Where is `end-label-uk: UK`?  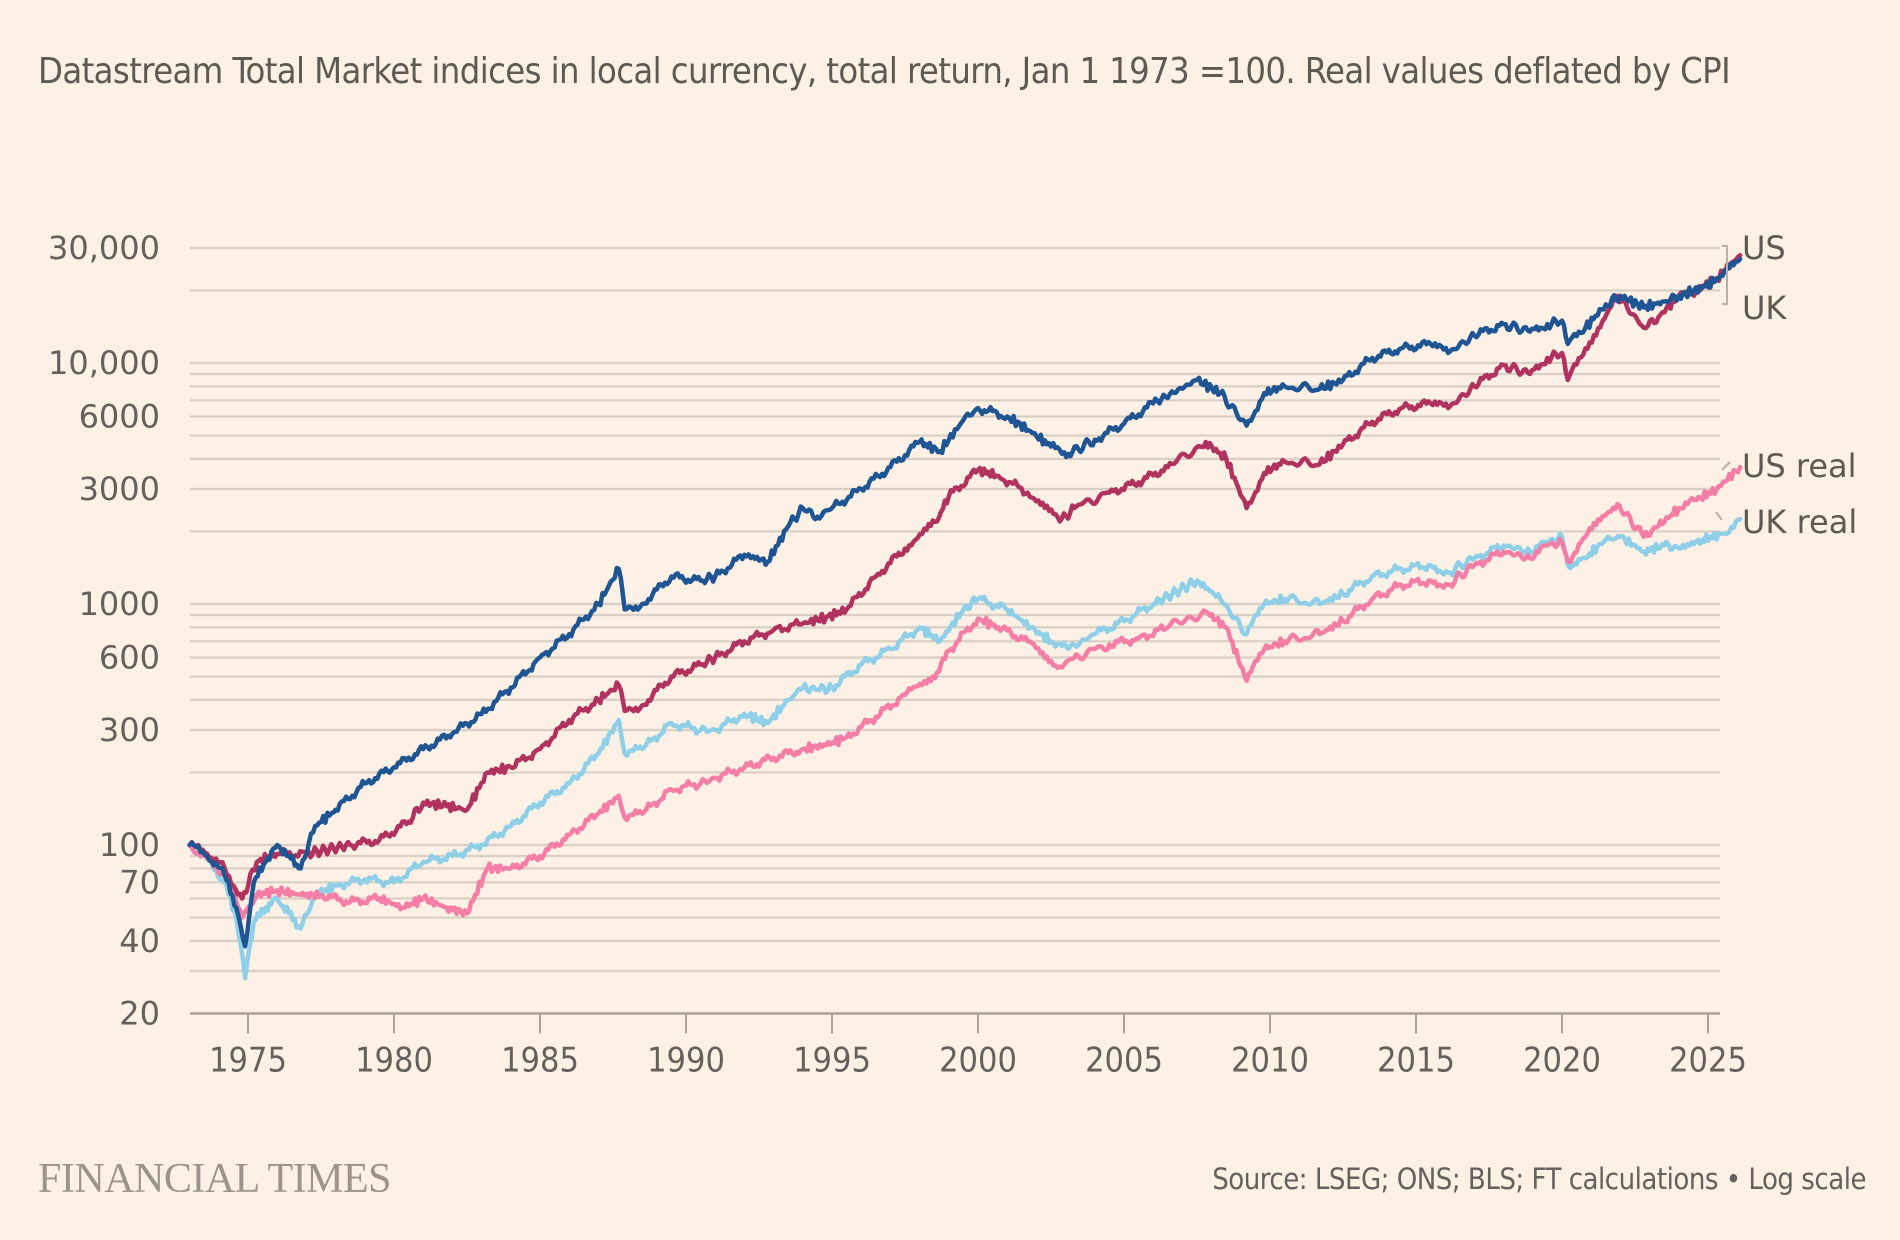 end-label-uk: UK is located at coordinates (1764, 308).